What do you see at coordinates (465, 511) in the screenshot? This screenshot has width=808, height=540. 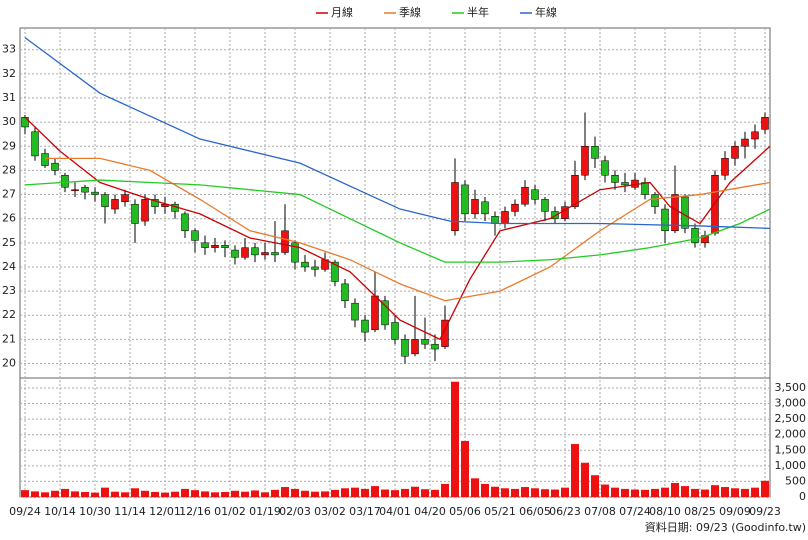 I see `x-tick-label: 05/06` at bounding box center [465, 511].